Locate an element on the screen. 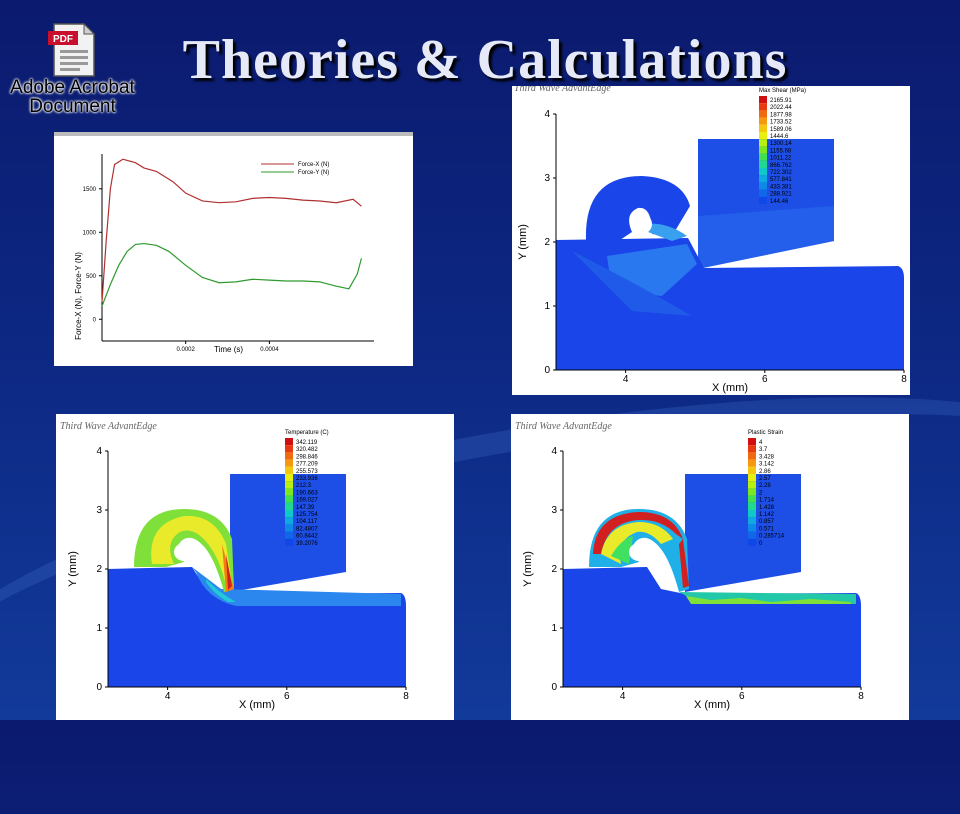 This screenshot has width=960, height=814. attachment-name-line2: Document is located at coordinates (72, 106).